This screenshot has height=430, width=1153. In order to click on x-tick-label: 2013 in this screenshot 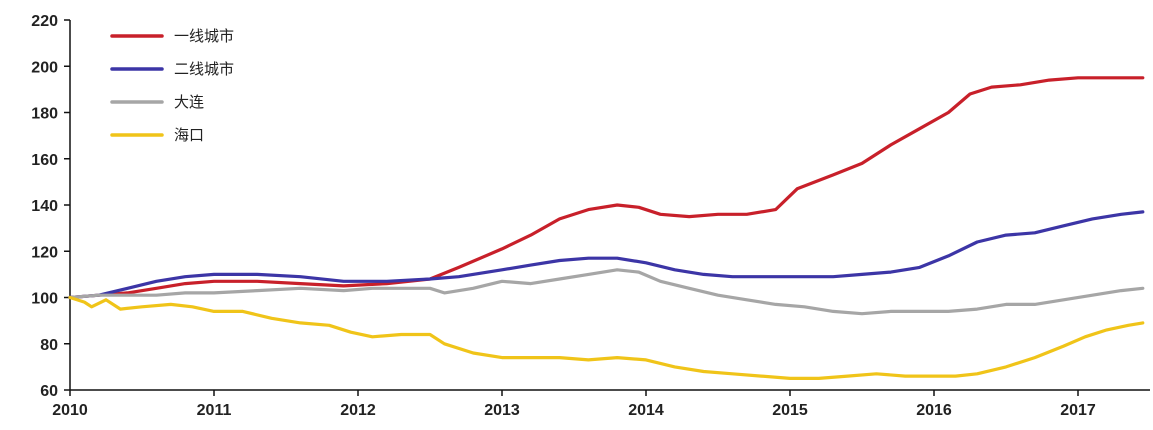, I will do `click(502, 410)`.